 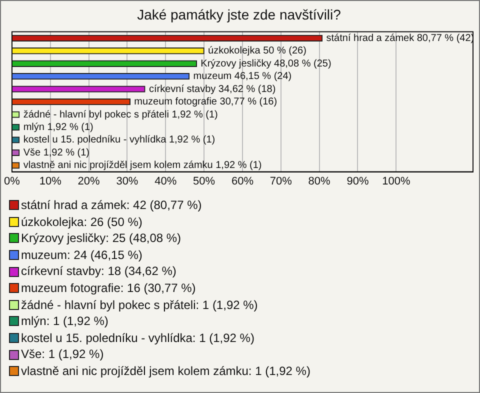 I want to click on x-tick-label: 30%, so click(x=127, y=181).